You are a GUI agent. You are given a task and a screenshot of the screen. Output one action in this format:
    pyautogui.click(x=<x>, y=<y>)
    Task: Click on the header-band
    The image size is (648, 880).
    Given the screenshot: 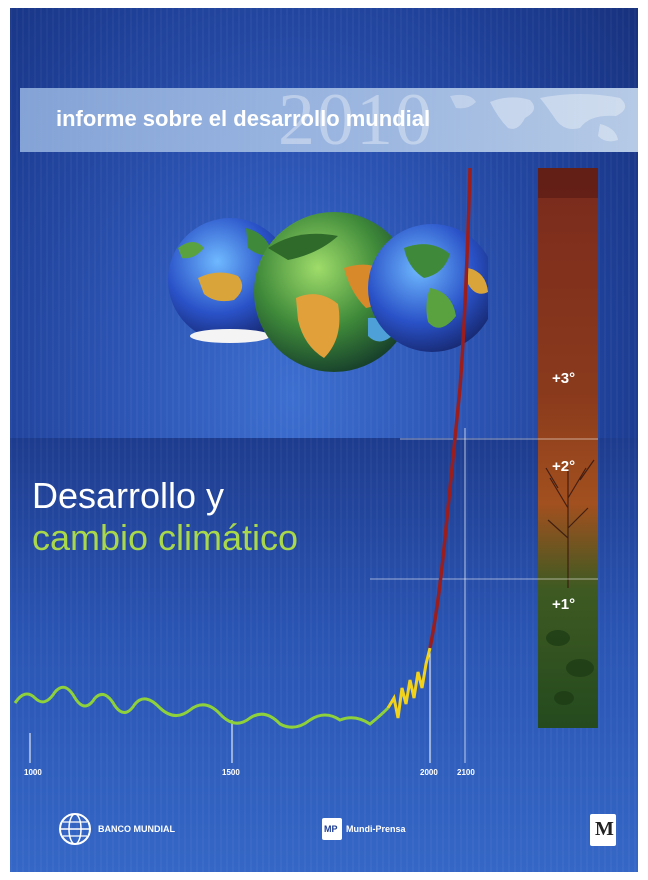 What is the action you would take?
    pyautogui.click(x=329, y=120)
    